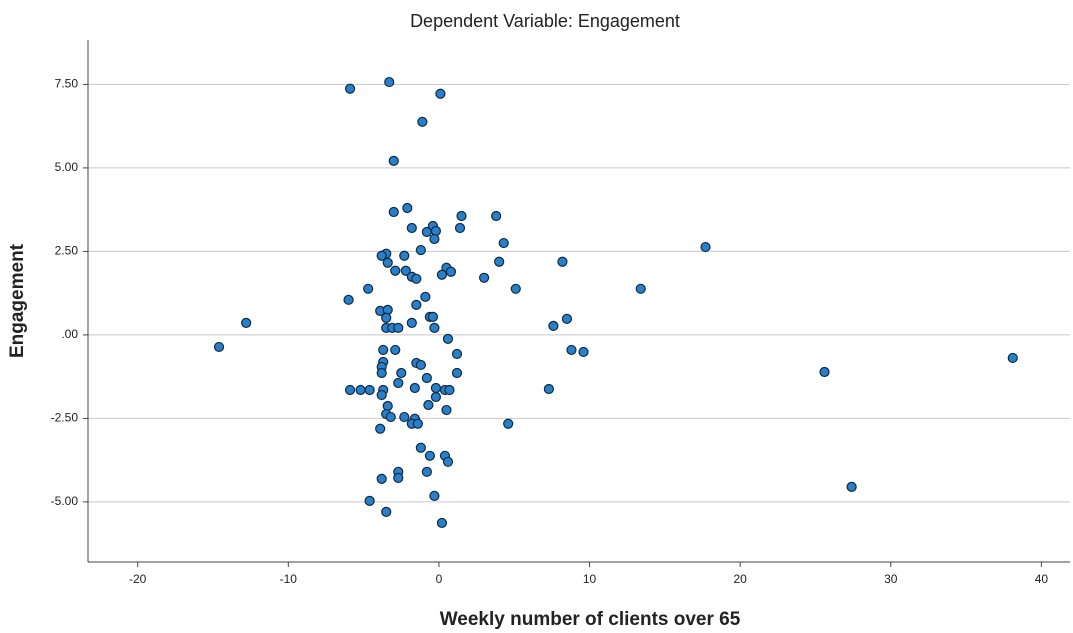  What do you see at coordinates (65, 501) in the screenshot?
I see `y-tick-label: -5.00` at bounding box center [65, 501].